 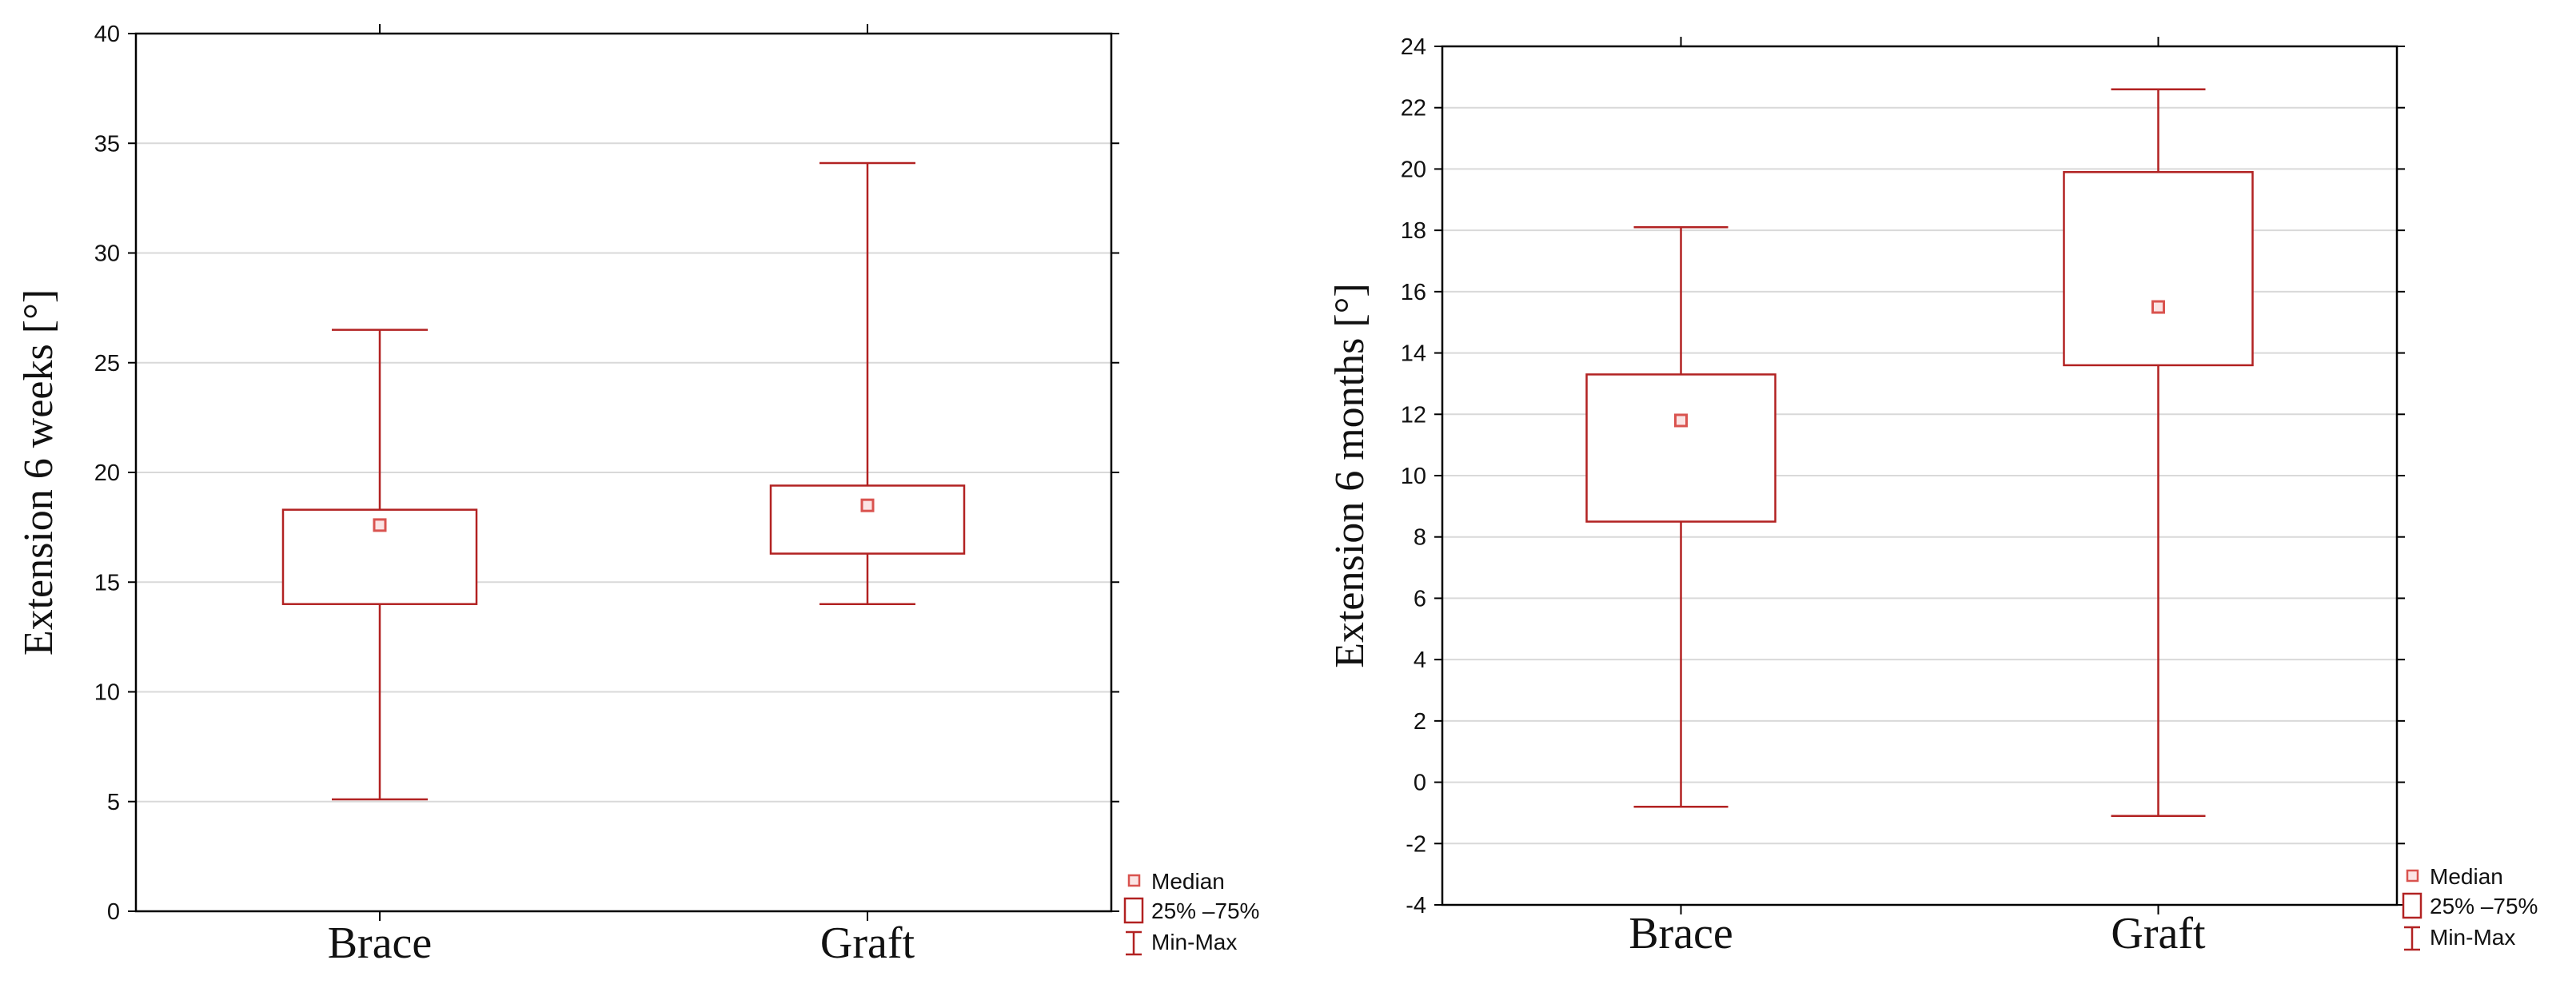 I want to click on y-tick-label: 6, so click(x=1420, y=599).